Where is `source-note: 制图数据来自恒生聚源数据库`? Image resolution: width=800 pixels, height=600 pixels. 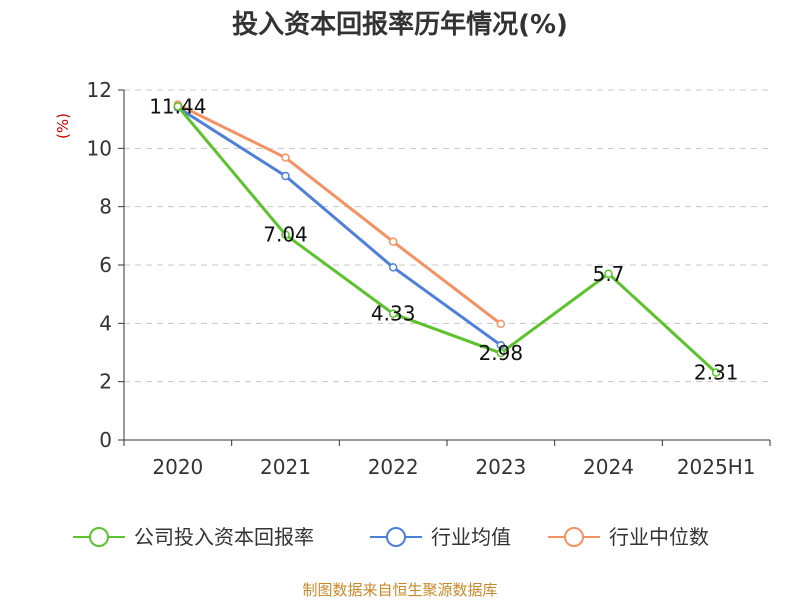
source-note: 制图数据来自恒生聚源数据库 is located at coordinates (399, 590).